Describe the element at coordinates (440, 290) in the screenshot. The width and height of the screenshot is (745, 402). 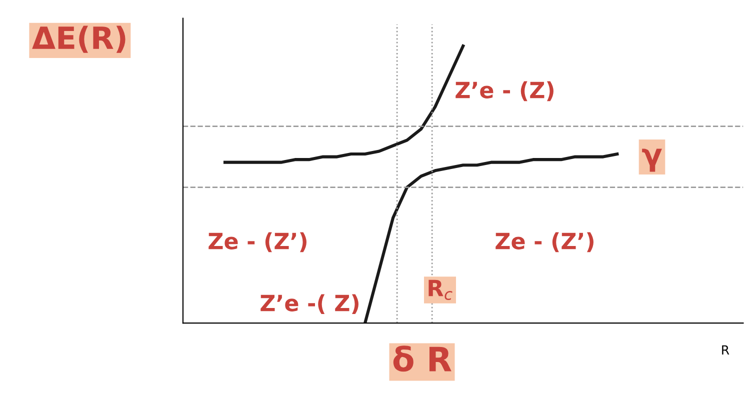
I see `annotation: R$_{c}$` at that location.